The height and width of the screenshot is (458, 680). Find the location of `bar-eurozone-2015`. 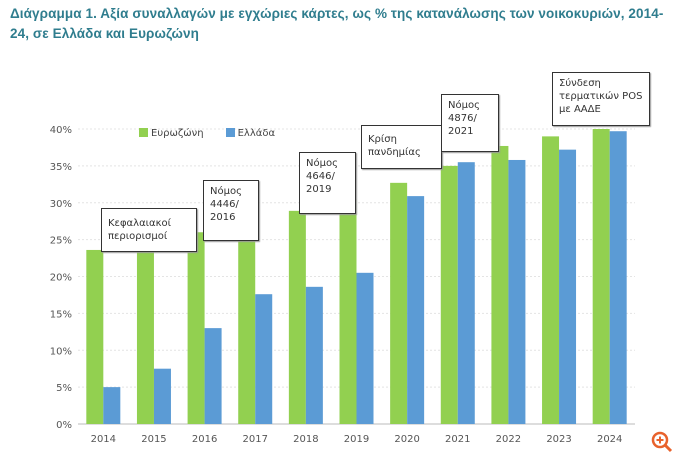

bar-eurozone-2015 is located at coordinates (145, 332).